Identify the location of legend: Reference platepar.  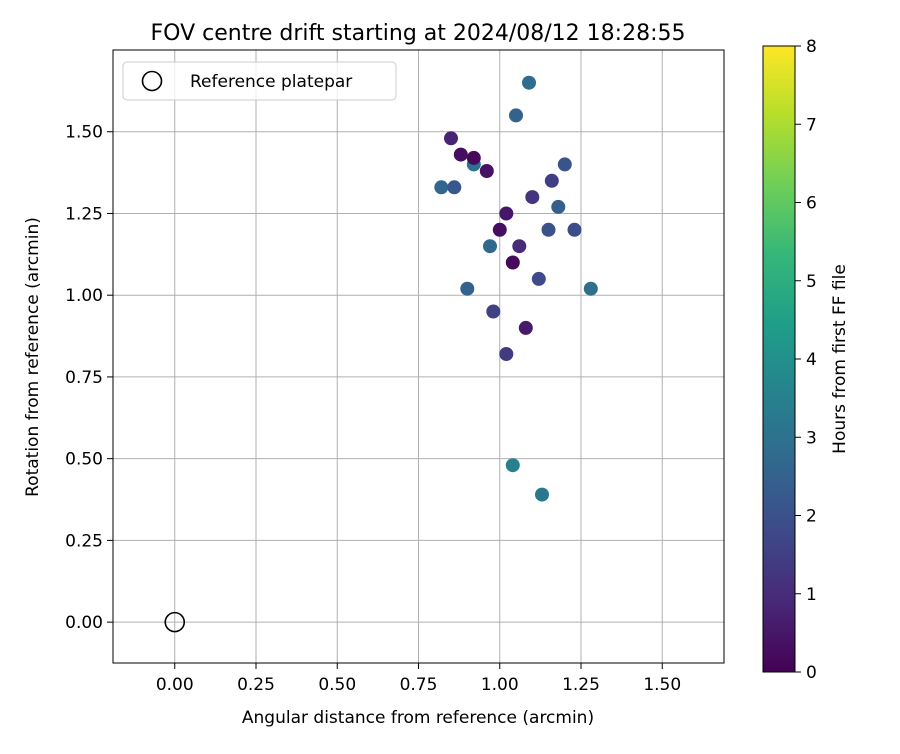
(259, 81).